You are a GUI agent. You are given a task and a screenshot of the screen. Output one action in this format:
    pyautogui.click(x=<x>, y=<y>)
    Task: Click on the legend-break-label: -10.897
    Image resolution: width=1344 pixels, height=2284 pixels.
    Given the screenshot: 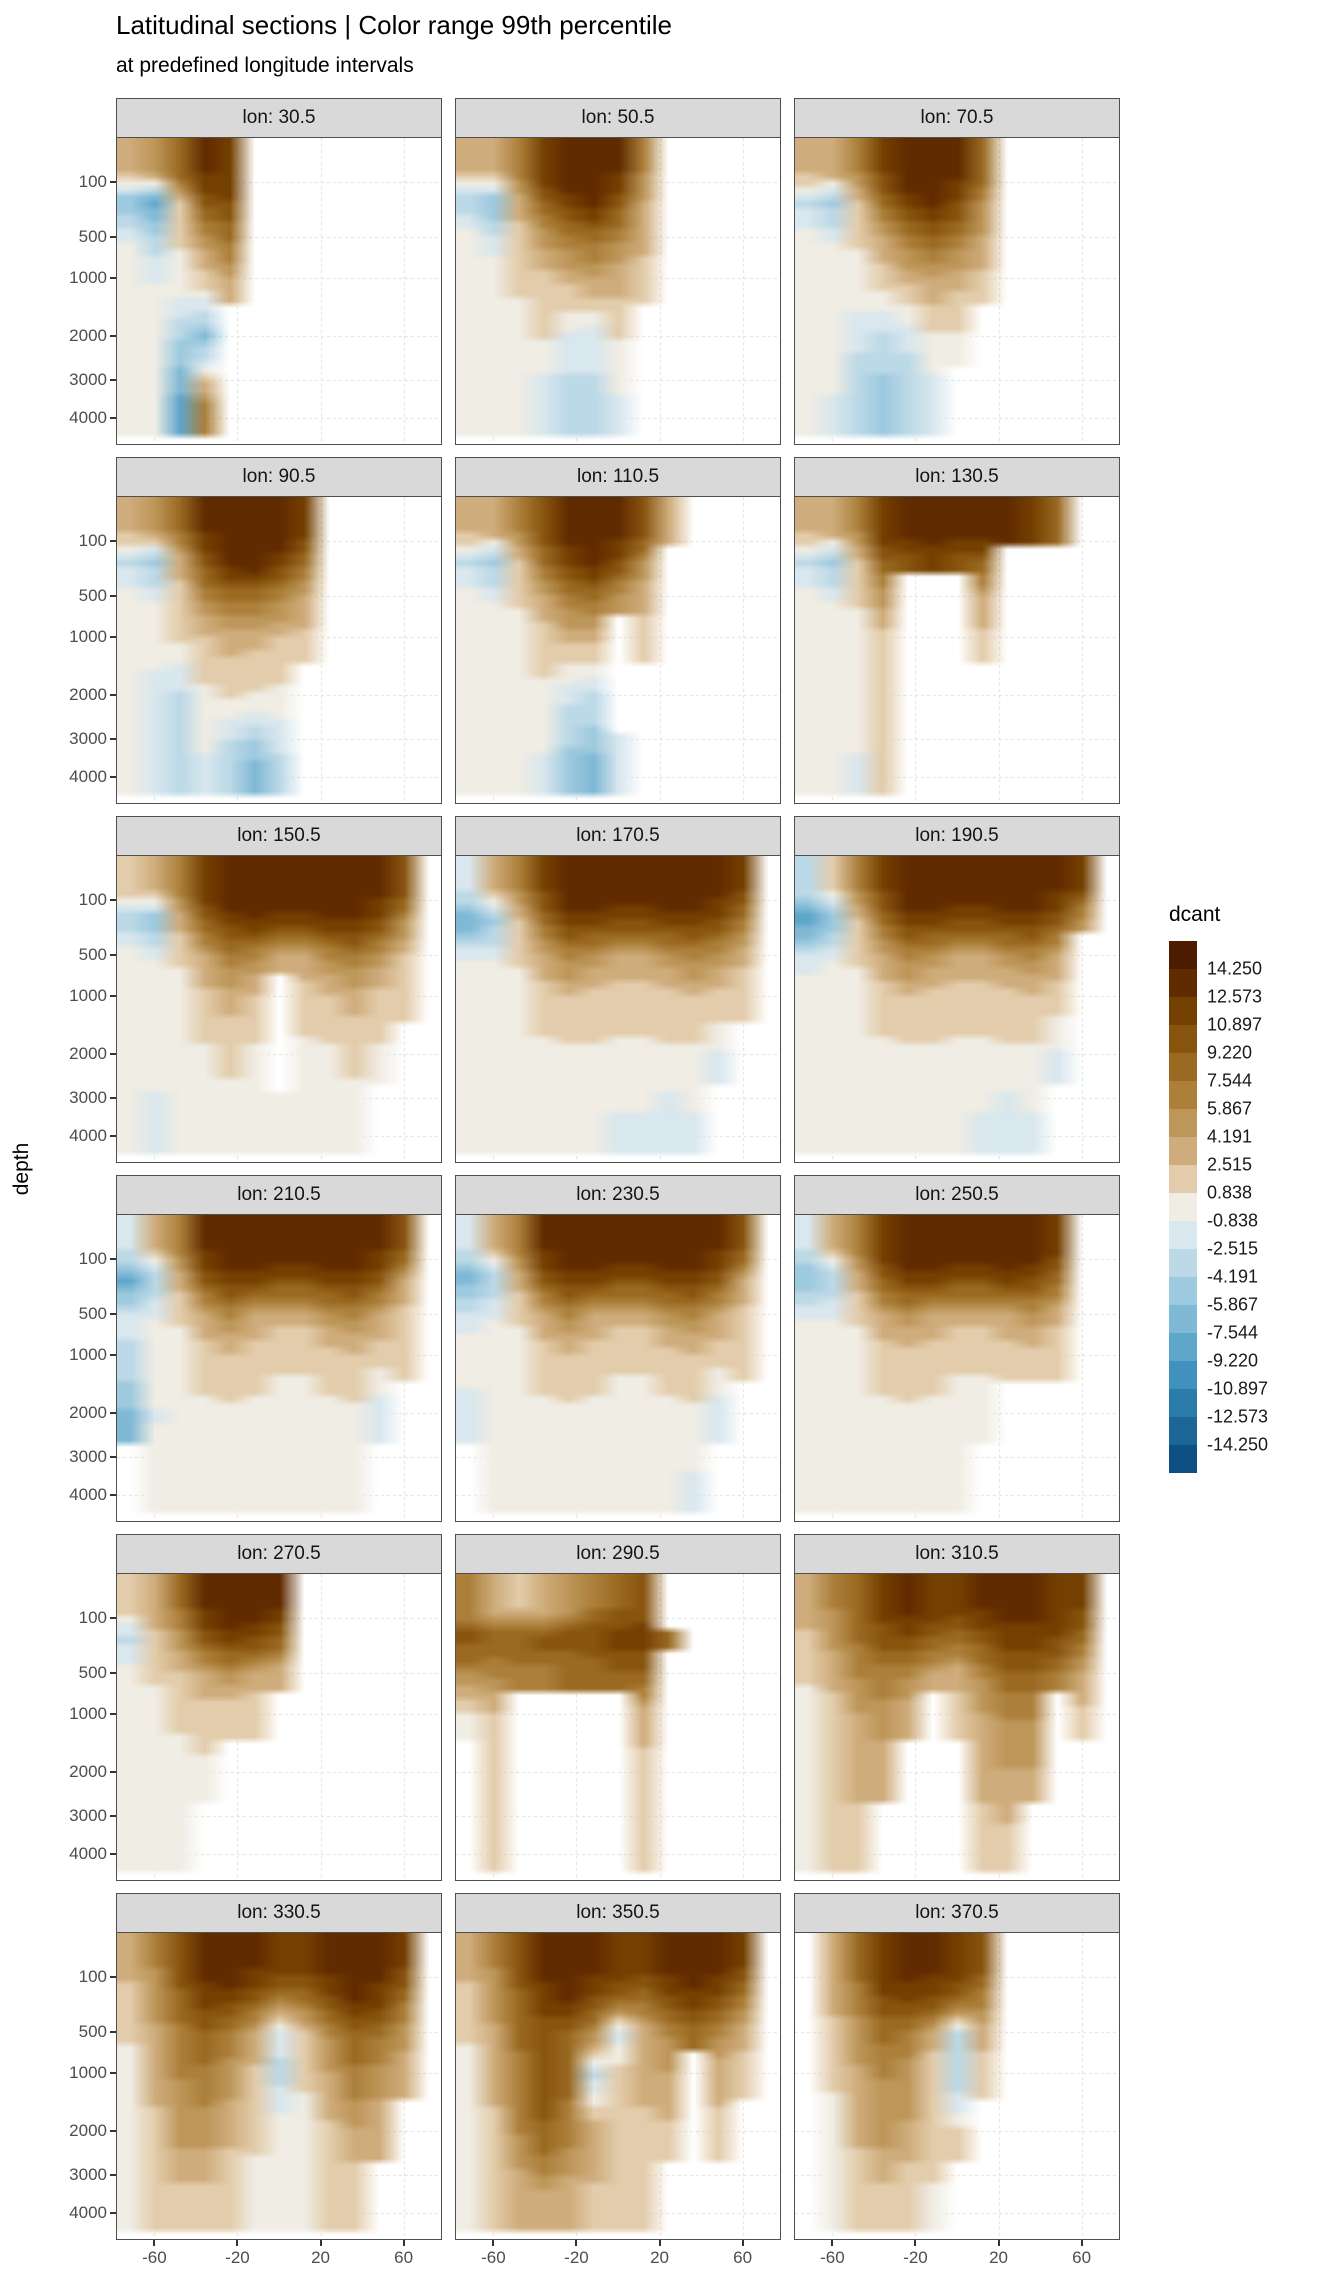 What is the action you would take?
    pyautogui.click(x=1238, y=1388)
    